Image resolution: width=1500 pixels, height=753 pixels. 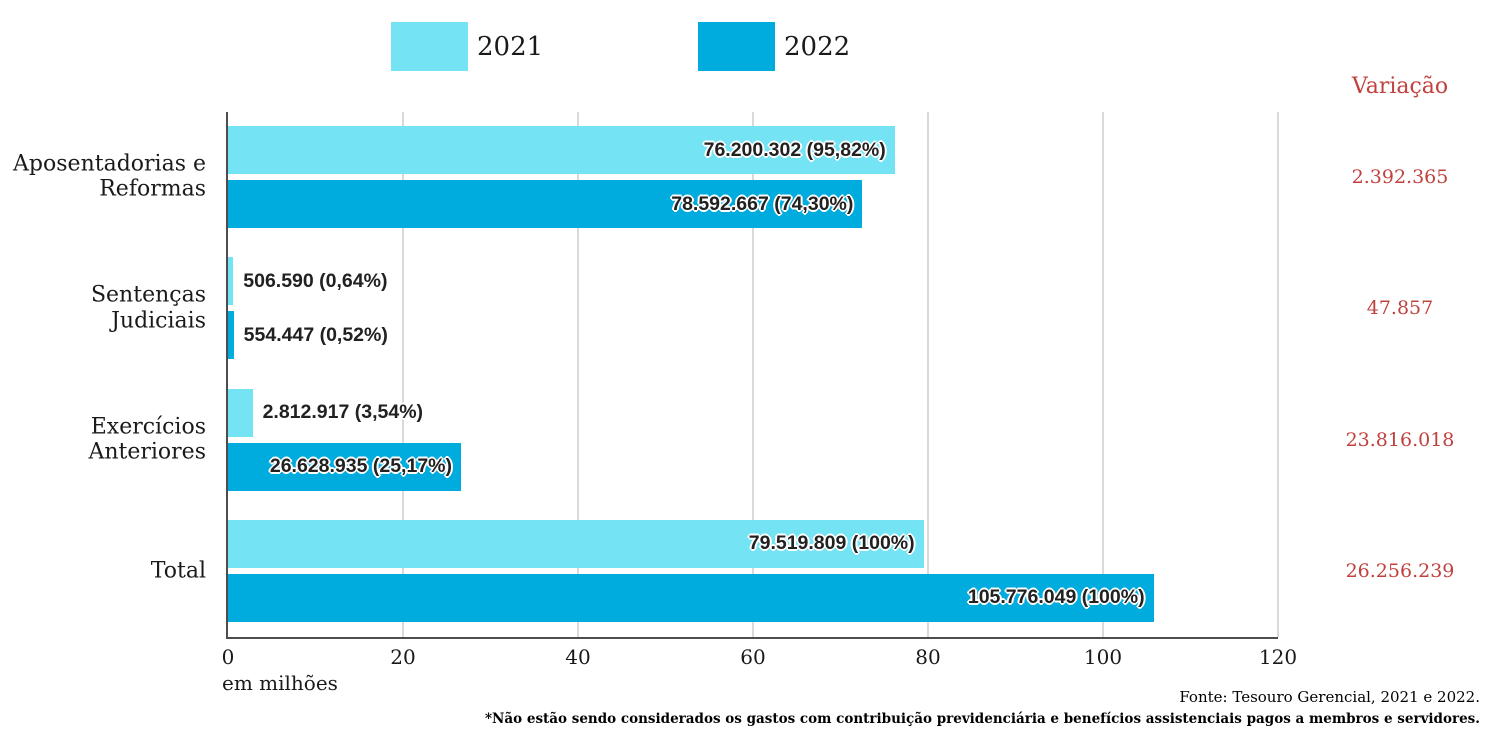 What do you see at coordinates (147, 439) in the screenshot?
I see `category-label-exercicios-anteriores: Exercícios Anteriores` at bounding box center [147, 439].